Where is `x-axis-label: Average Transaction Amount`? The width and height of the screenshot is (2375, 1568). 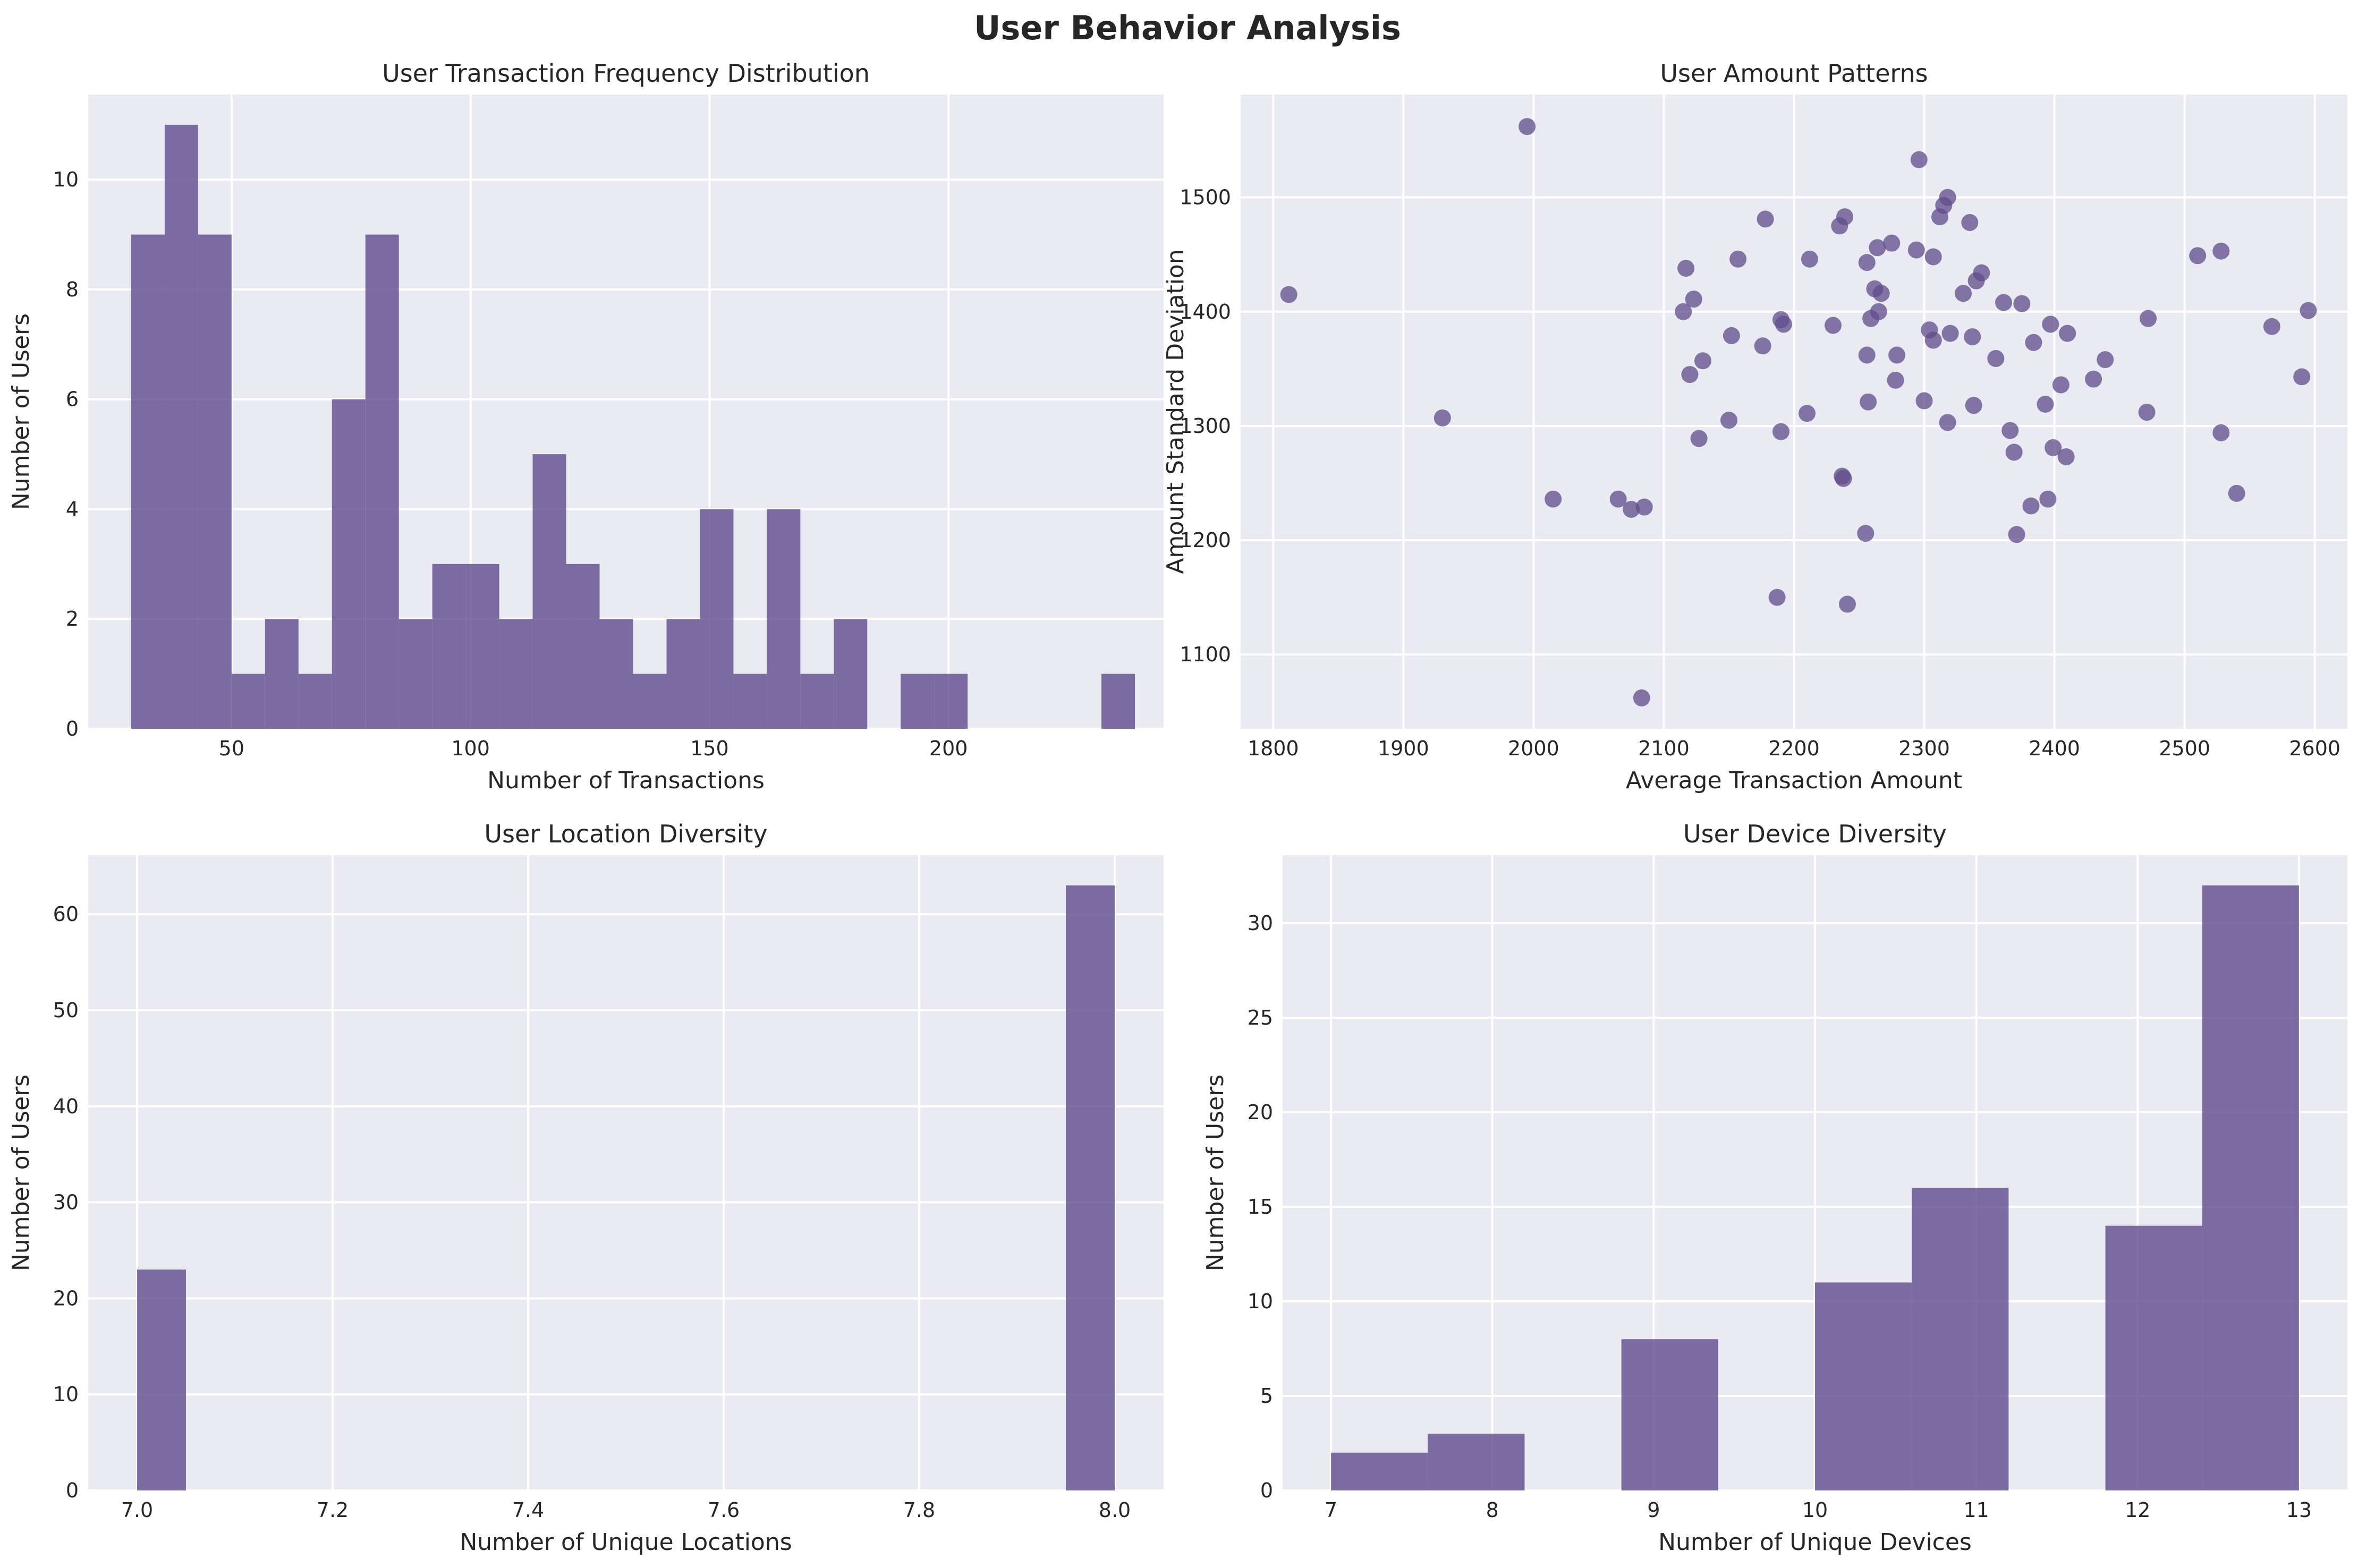
x-axis-label: Average Transaction Amount is located at coordinates (1794, 780).